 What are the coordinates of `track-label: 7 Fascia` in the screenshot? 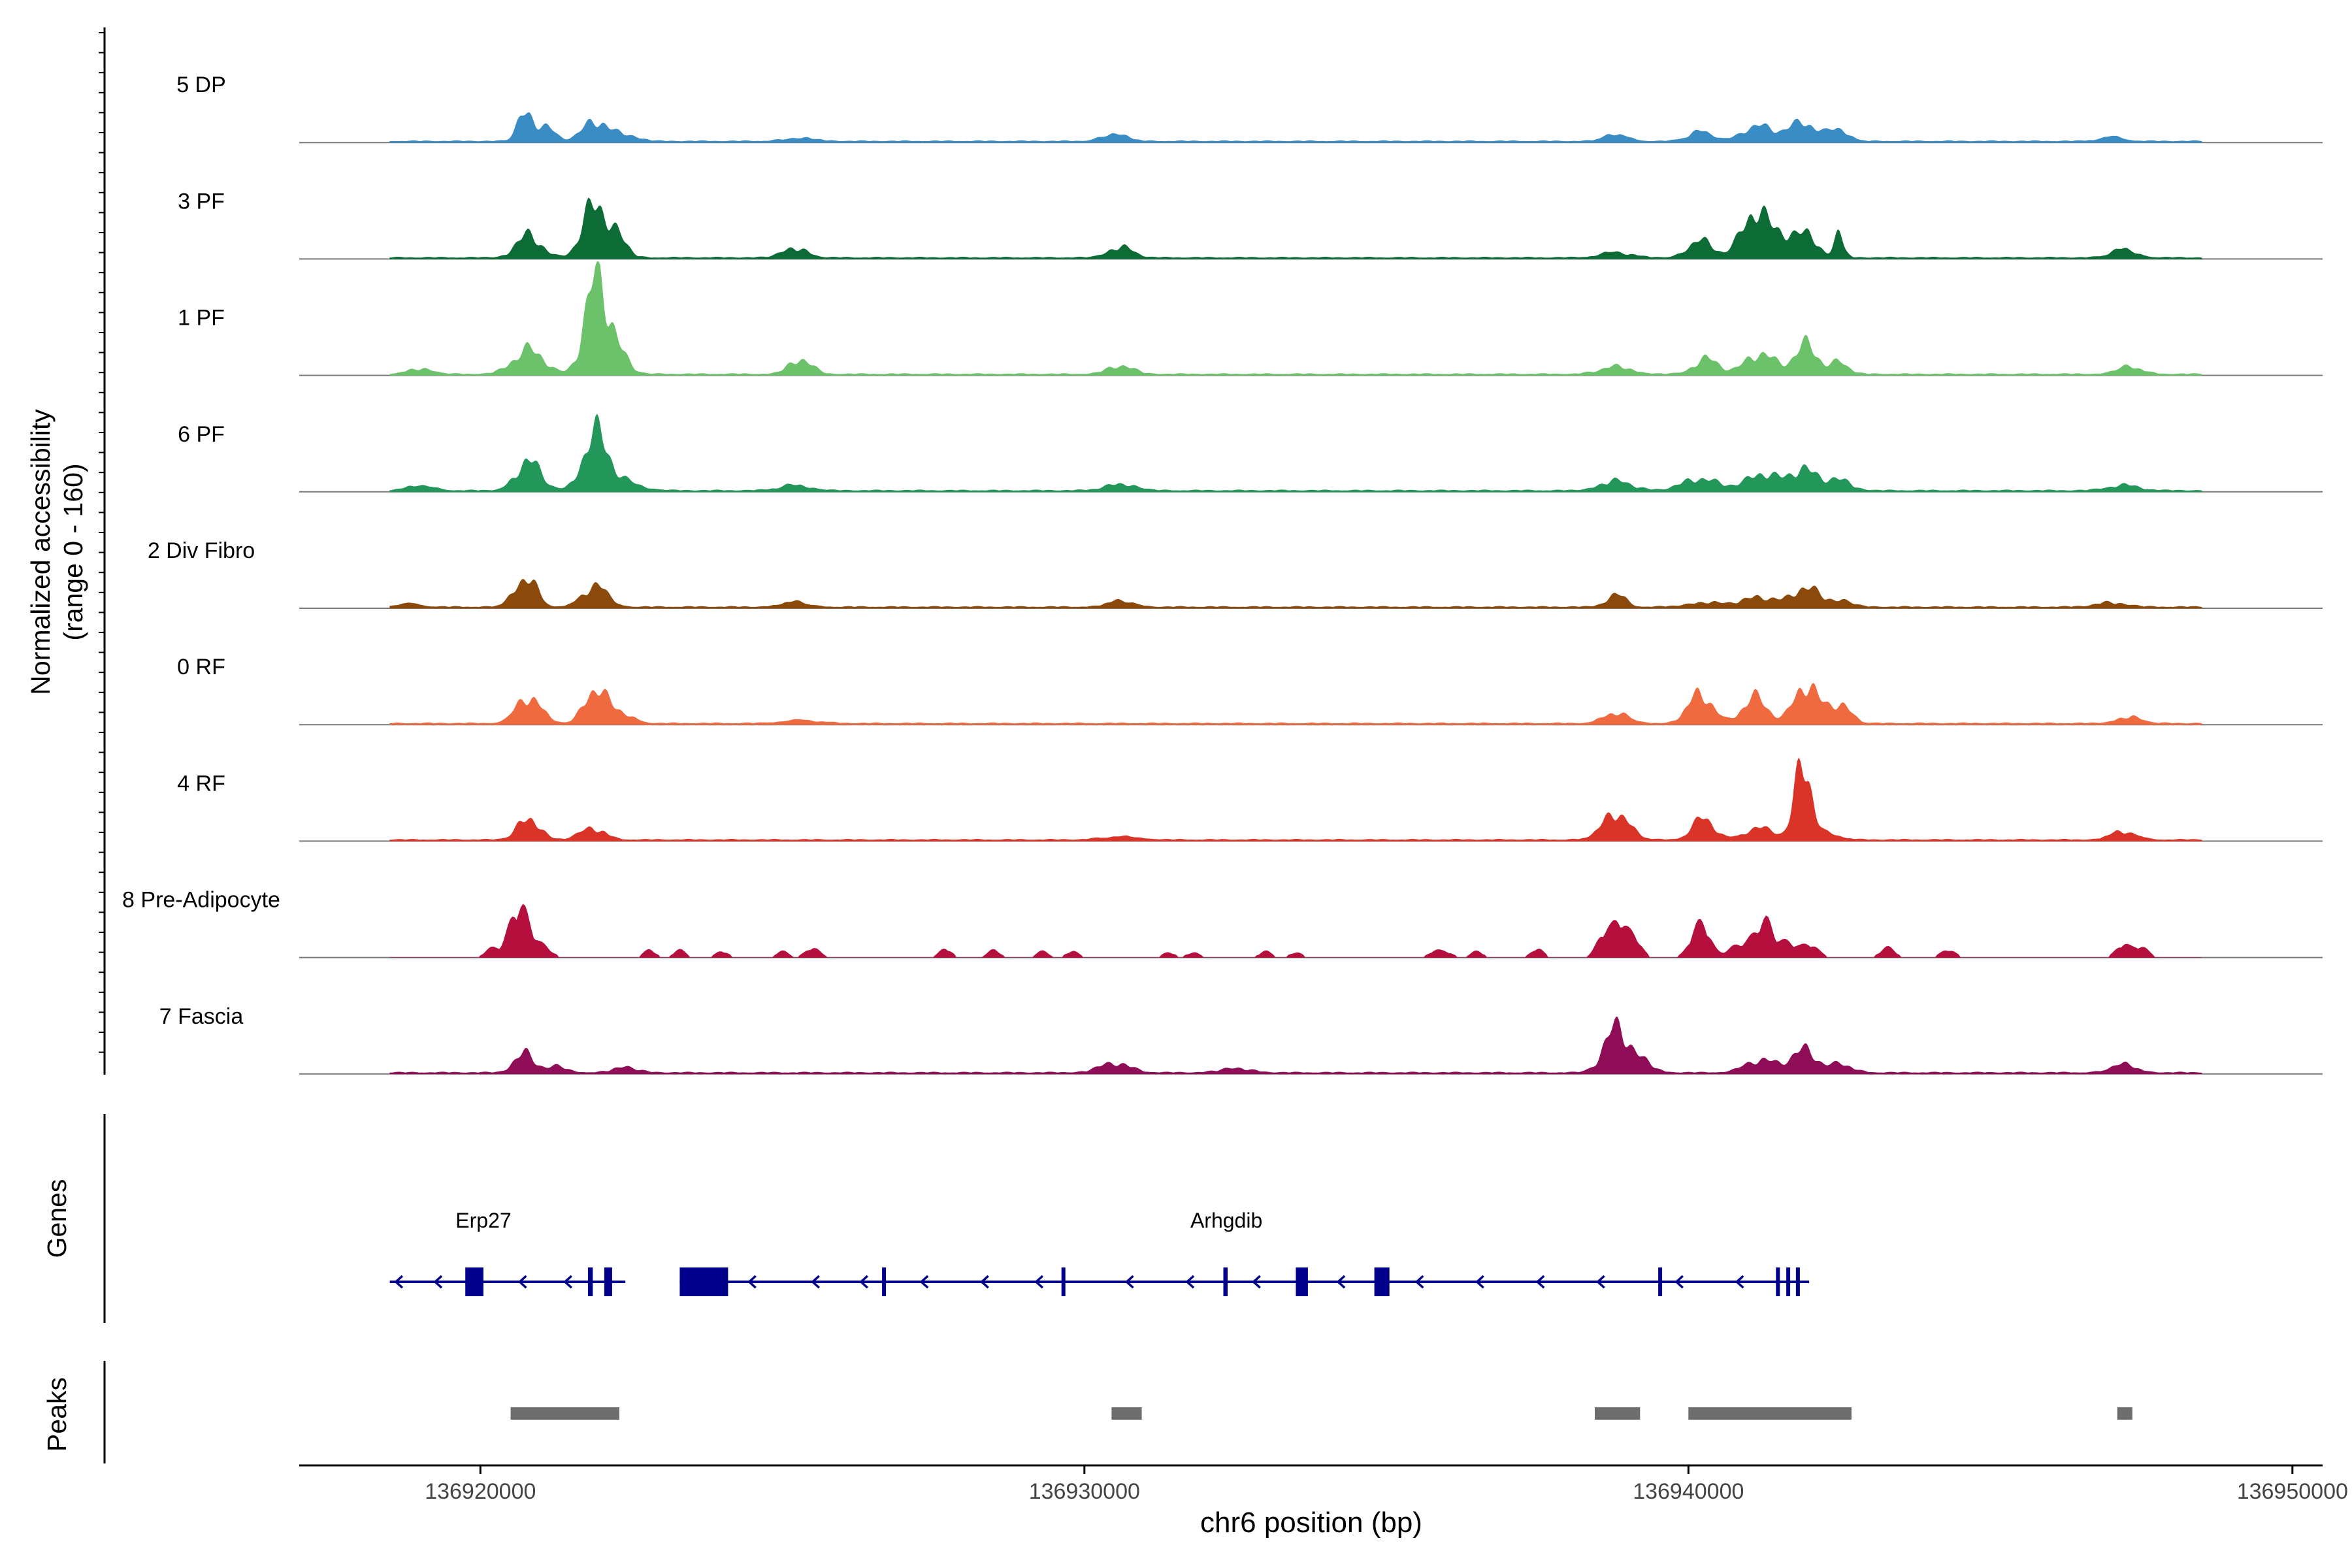 It's located at (201, 1016).